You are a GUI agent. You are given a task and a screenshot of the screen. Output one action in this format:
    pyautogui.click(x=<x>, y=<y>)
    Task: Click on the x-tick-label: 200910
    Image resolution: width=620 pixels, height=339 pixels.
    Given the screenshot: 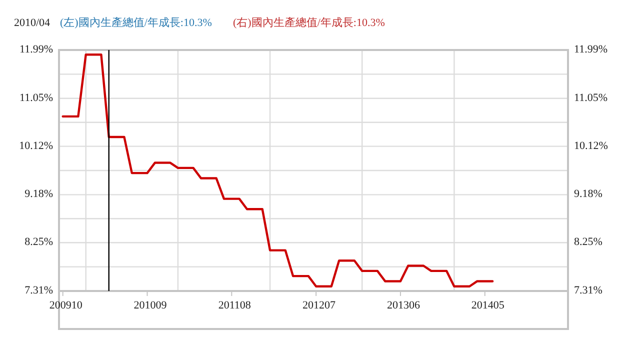 What is the action you would take?
    pyautogui.click(x=66, y=306)
    